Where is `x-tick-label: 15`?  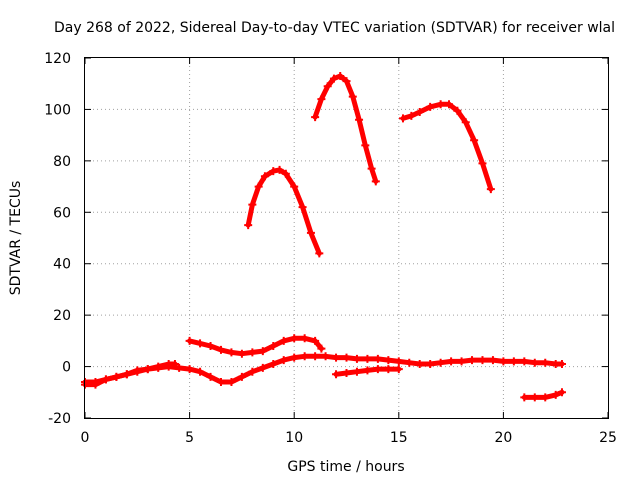 x-tick-label: 15 is located at coordinates (399, 438).